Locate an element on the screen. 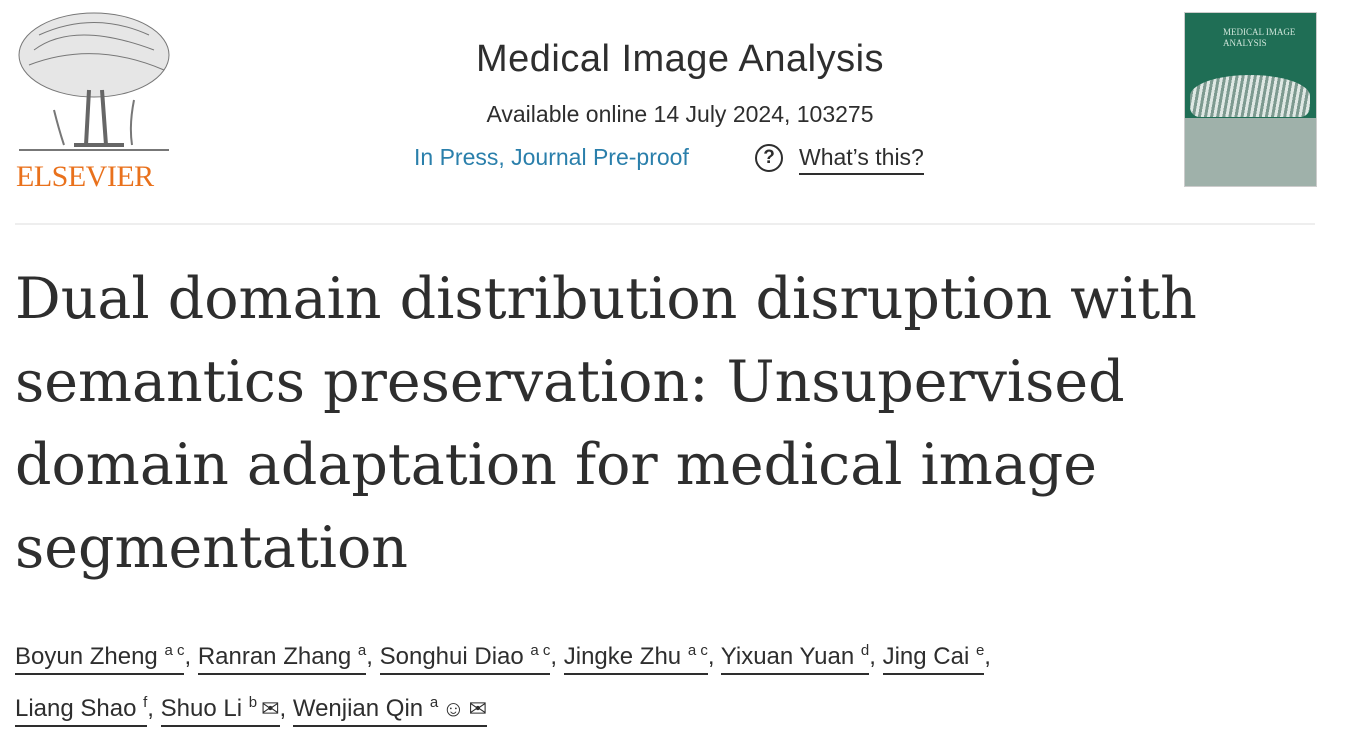 This screenshot has width=1348, height=732. author-link: Jing Cai e is located at coordinates (933, 658).